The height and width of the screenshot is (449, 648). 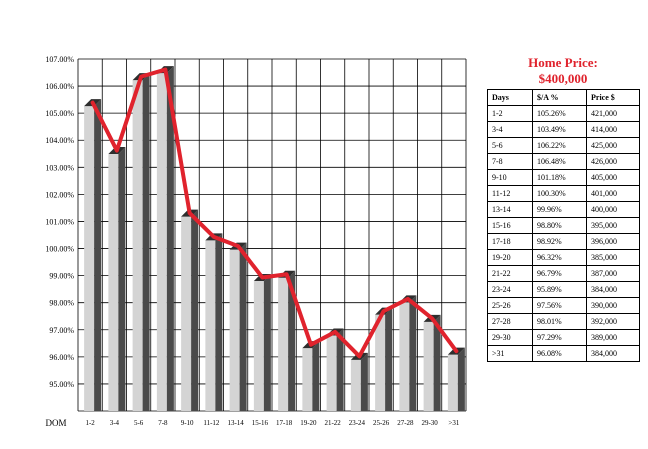 I want to click on price-cell: 414,000, so click(x=613, y=129).